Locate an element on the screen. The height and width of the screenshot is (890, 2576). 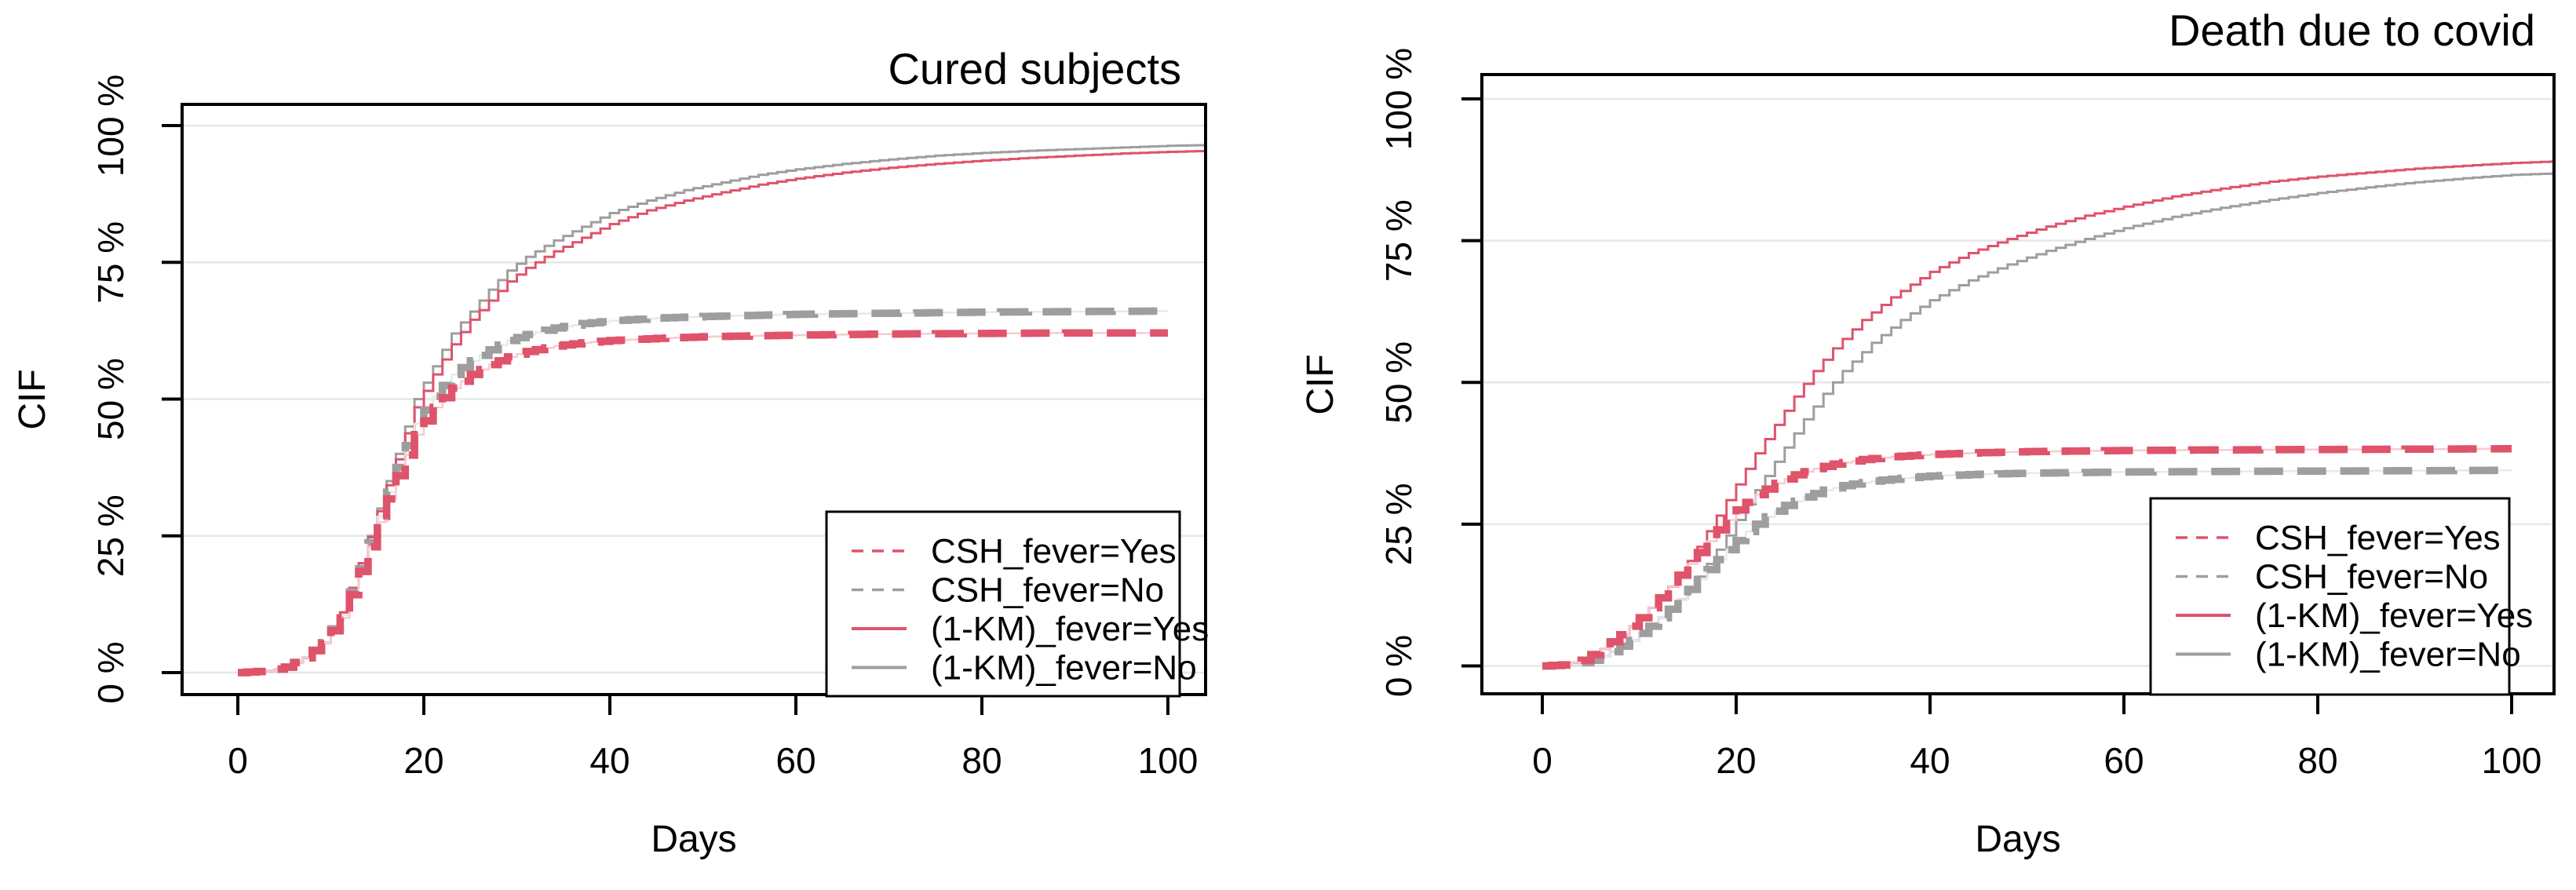
plot-title: Death due to covid is located at coordinates (2352, 30).